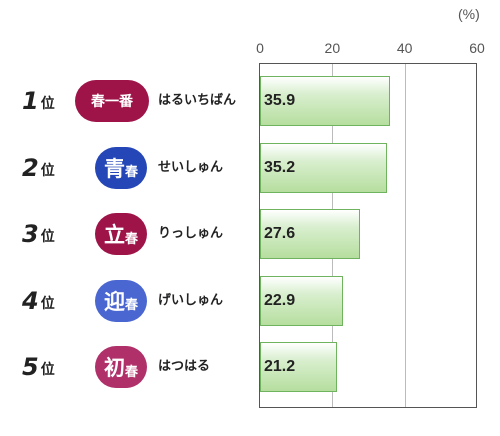 This screenshot has width=500, height=436. What do you see at coordinates (280, 300) in the screenshot?
I see `bar-value-label: 22.9` at bounding box center [280, 300].